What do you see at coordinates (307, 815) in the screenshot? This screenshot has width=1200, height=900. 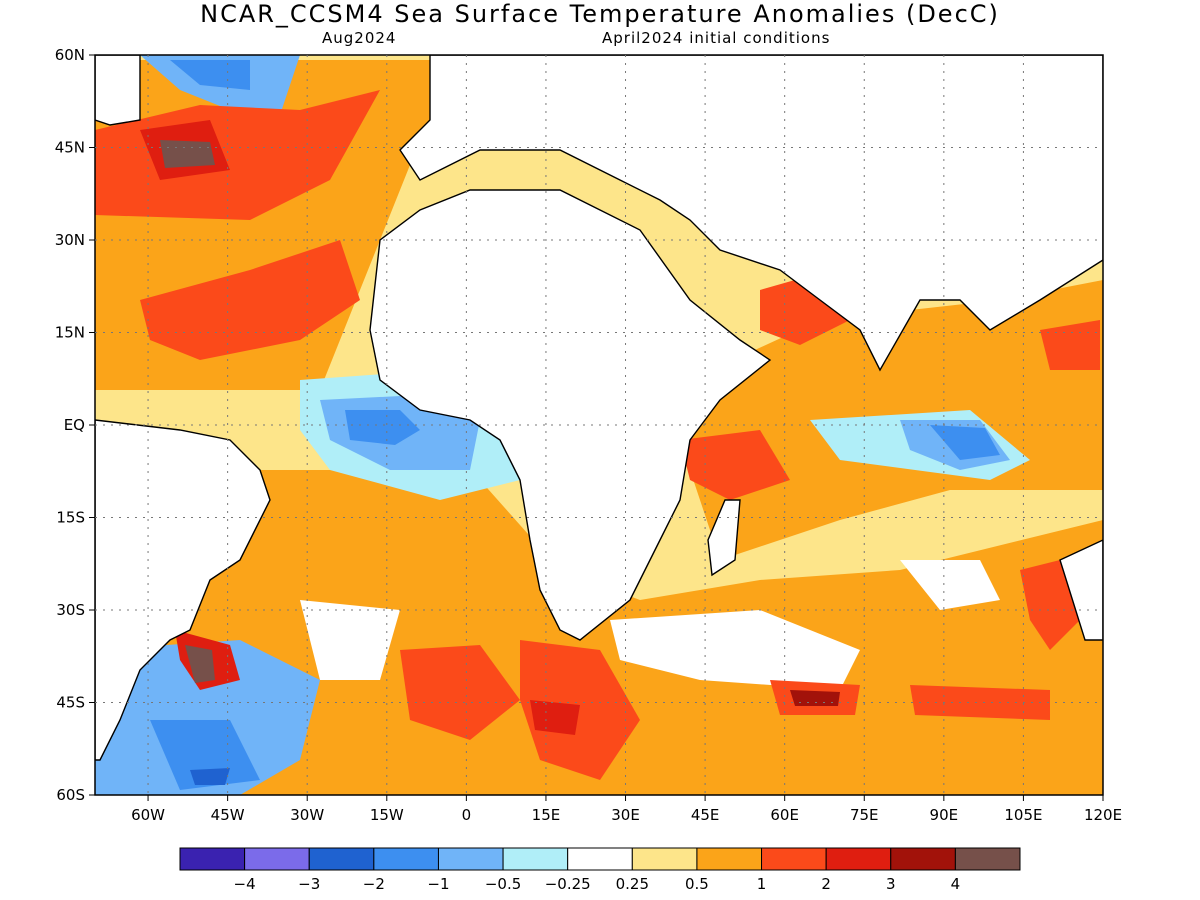 I see `lon-tick-label: 30W` at bounding box center [307, 815].